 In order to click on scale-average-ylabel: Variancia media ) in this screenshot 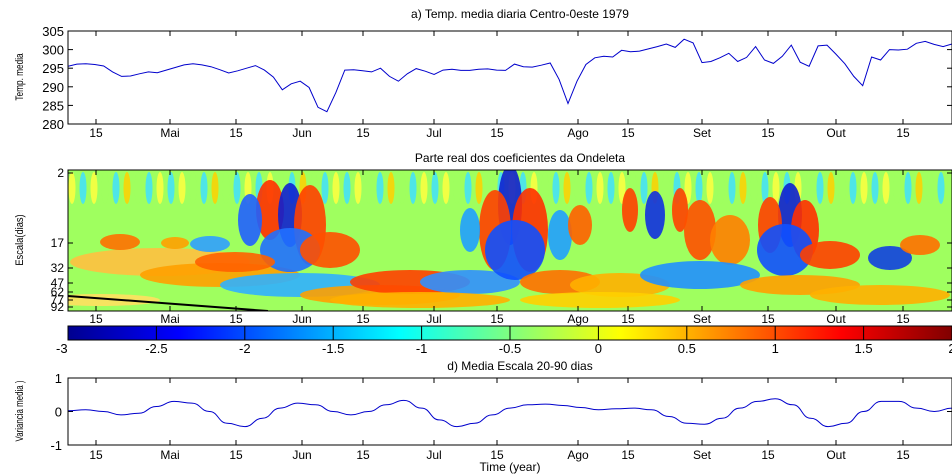, I will do `click(20, 410)`.